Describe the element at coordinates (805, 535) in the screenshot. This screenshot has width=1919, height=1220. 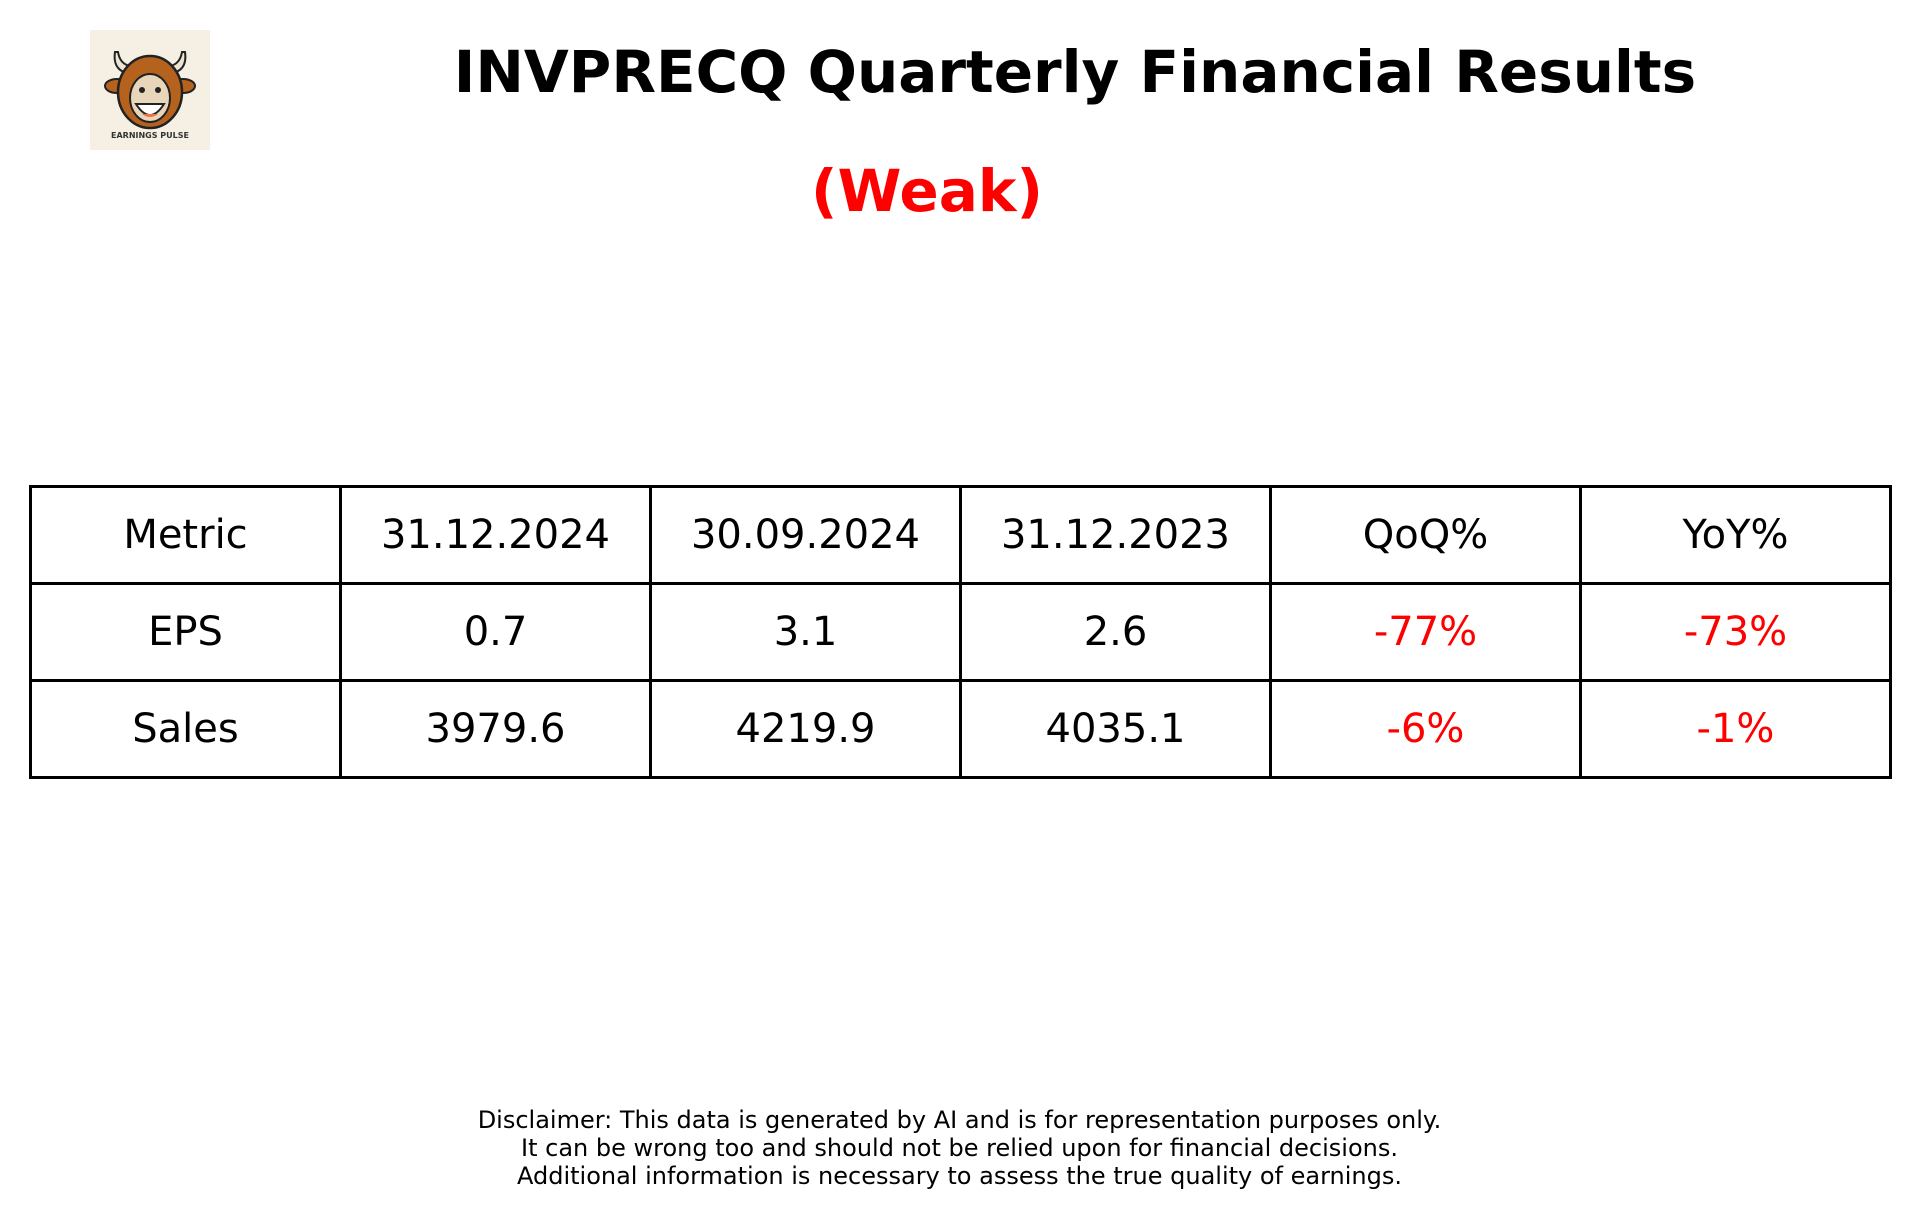
I see `header-cell: 30.09.2024` at that location.